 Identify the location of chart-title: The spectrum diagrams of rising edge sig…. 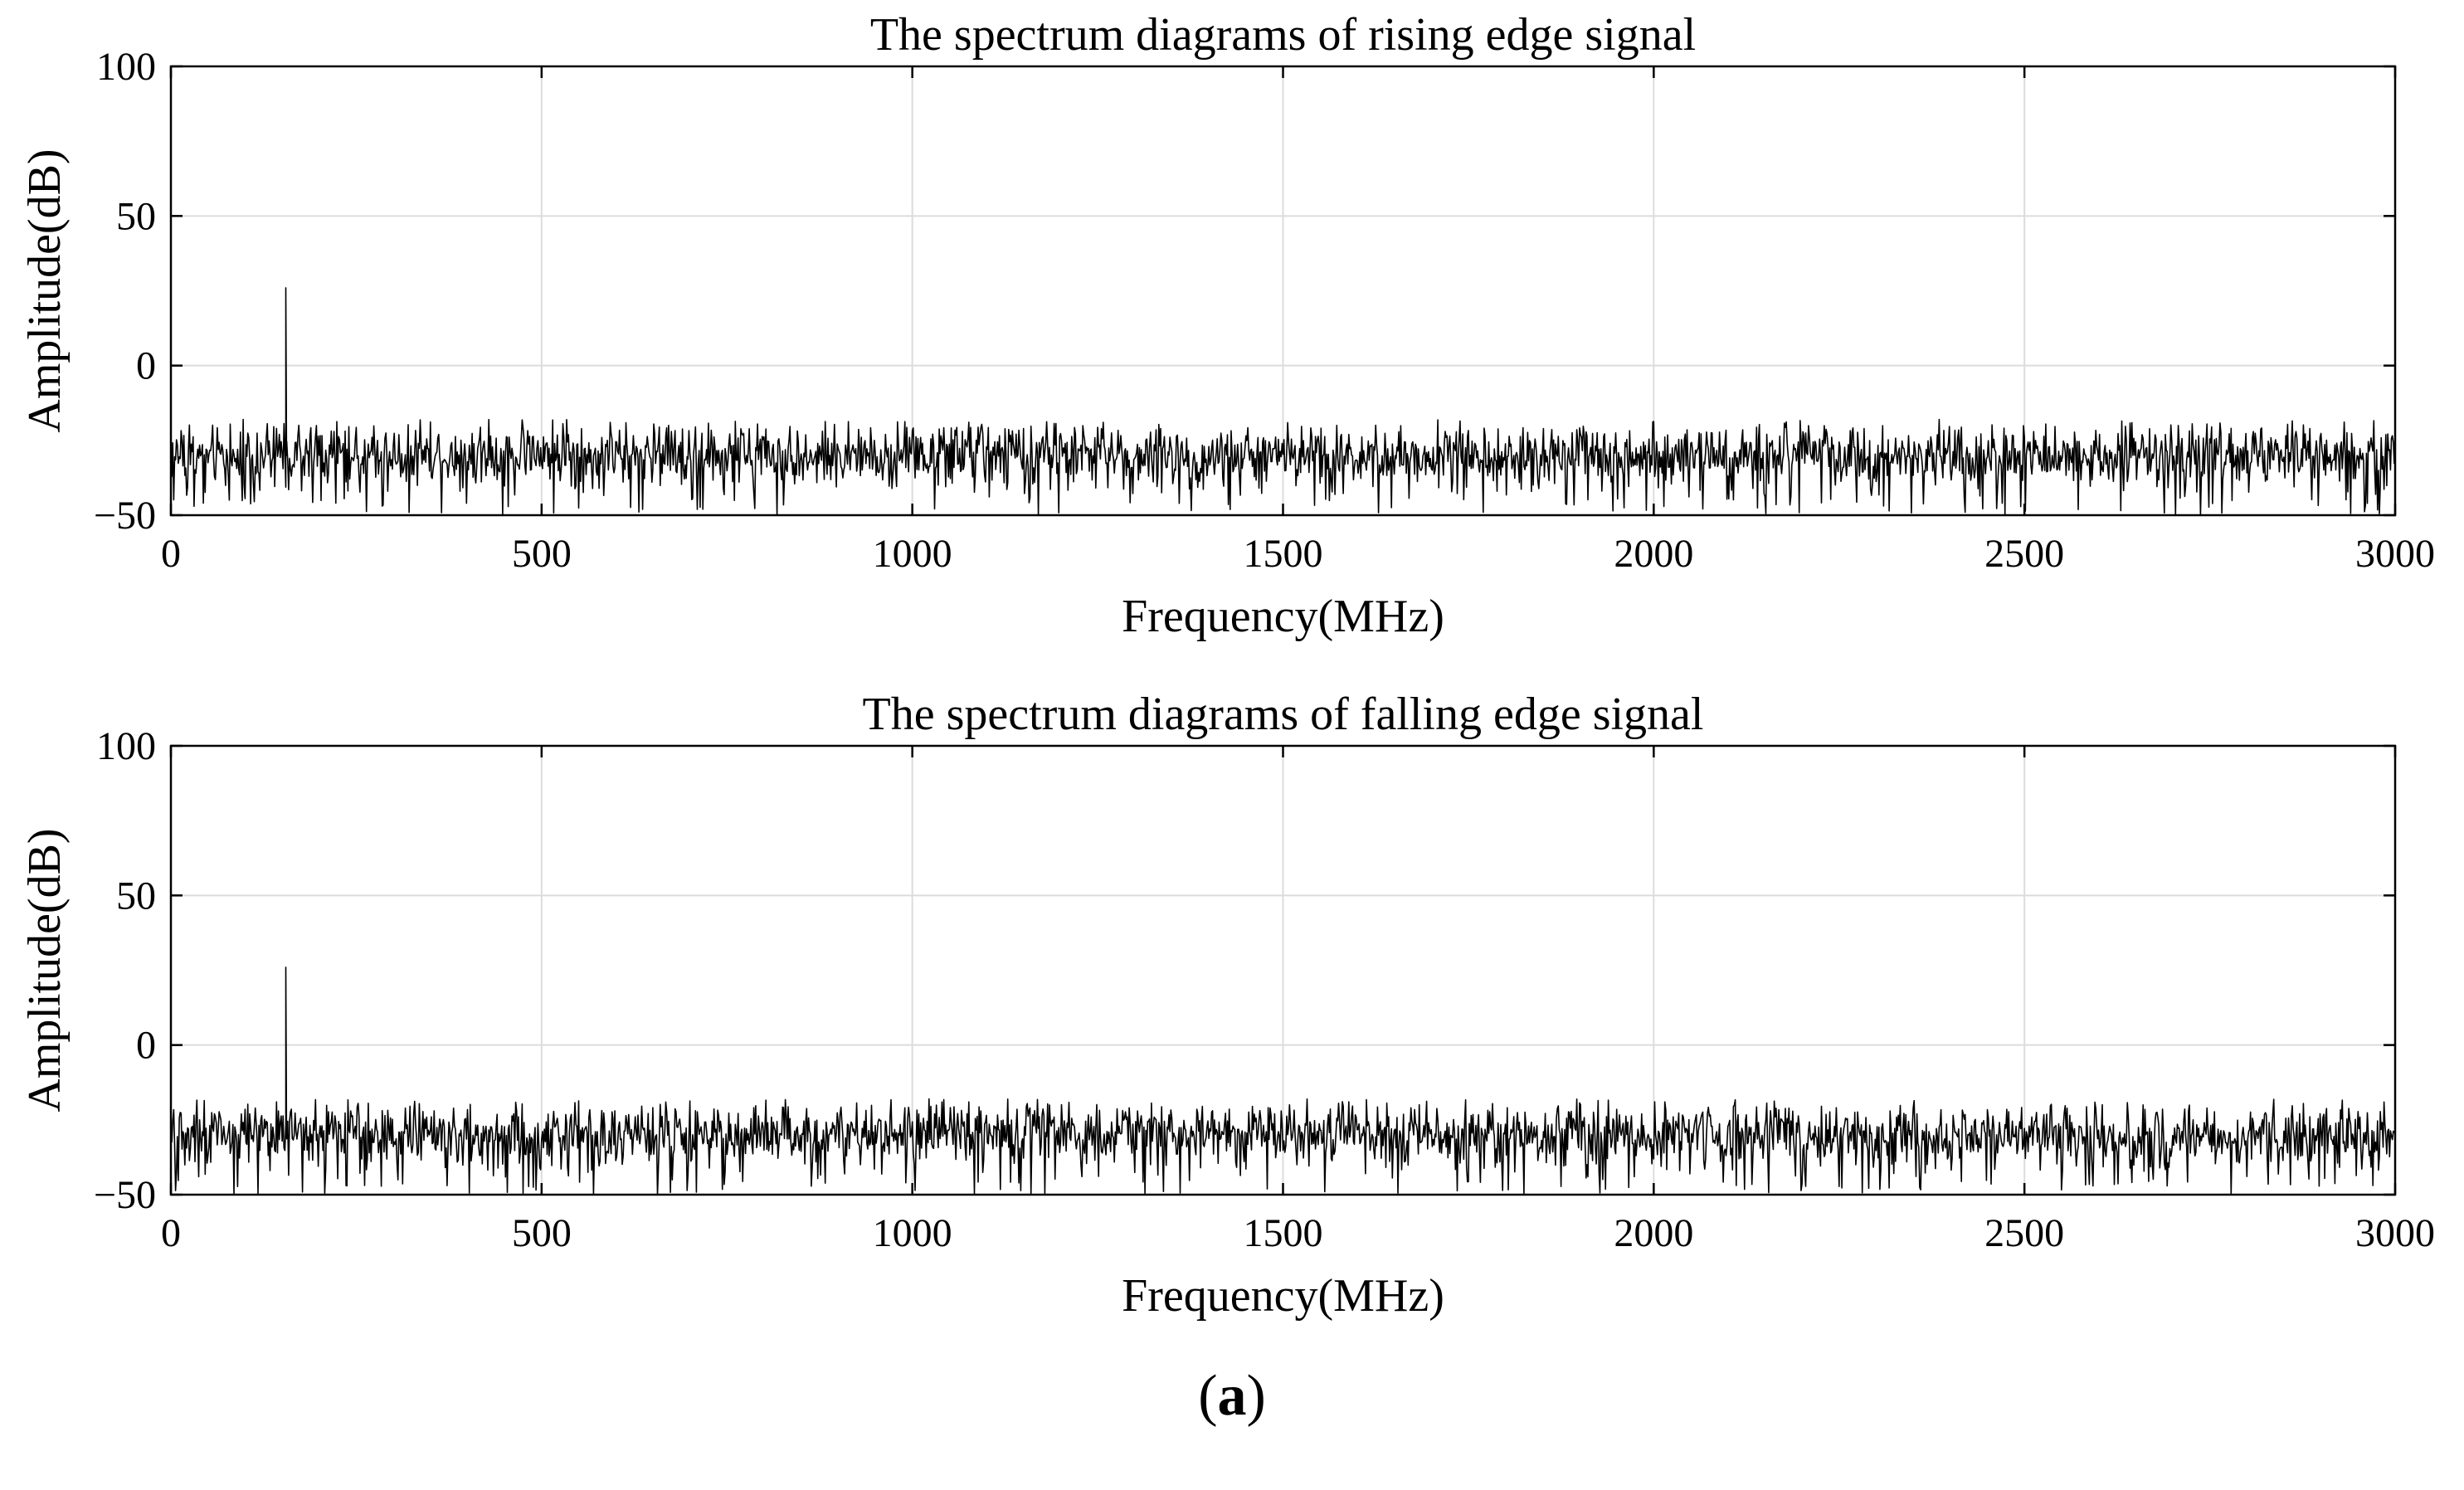
(1283, 35).